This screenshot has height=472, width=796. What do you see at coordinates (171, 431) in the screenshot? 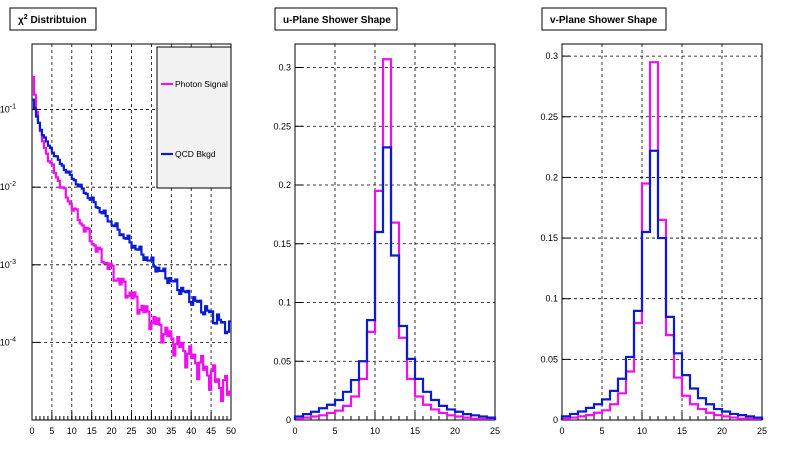
I see `x-tick-label: 35` at bounding box center [171, 431].